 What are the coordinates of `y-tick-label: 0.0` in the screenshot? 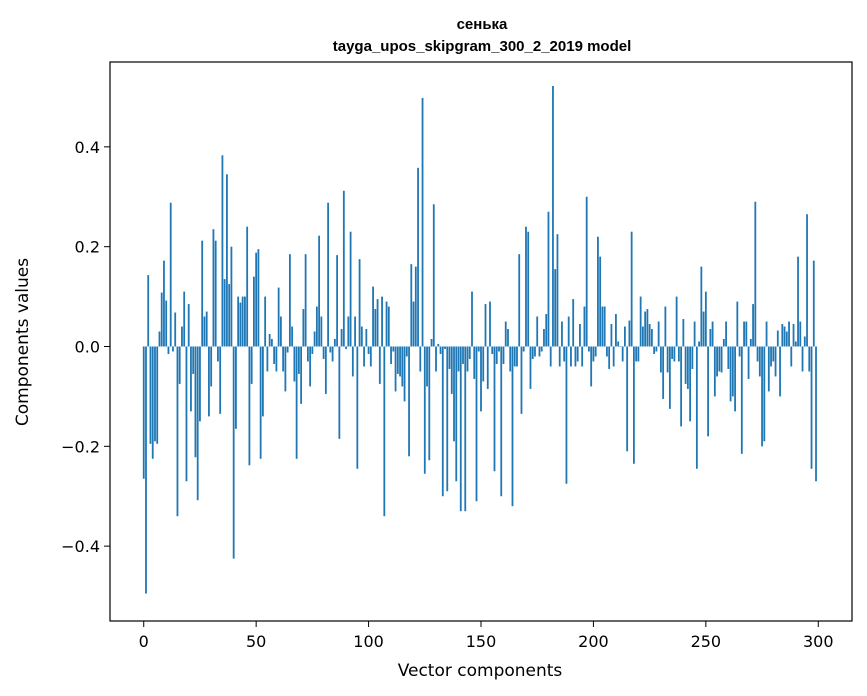 It's located at (87, 346).